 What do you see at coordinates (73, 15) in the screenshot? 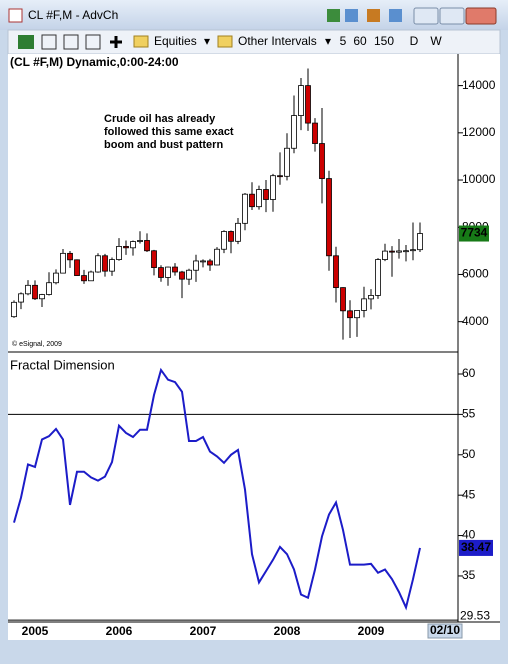
I see `window-title: CL #F,M - AdvCh` at bounding box center [73, 15].